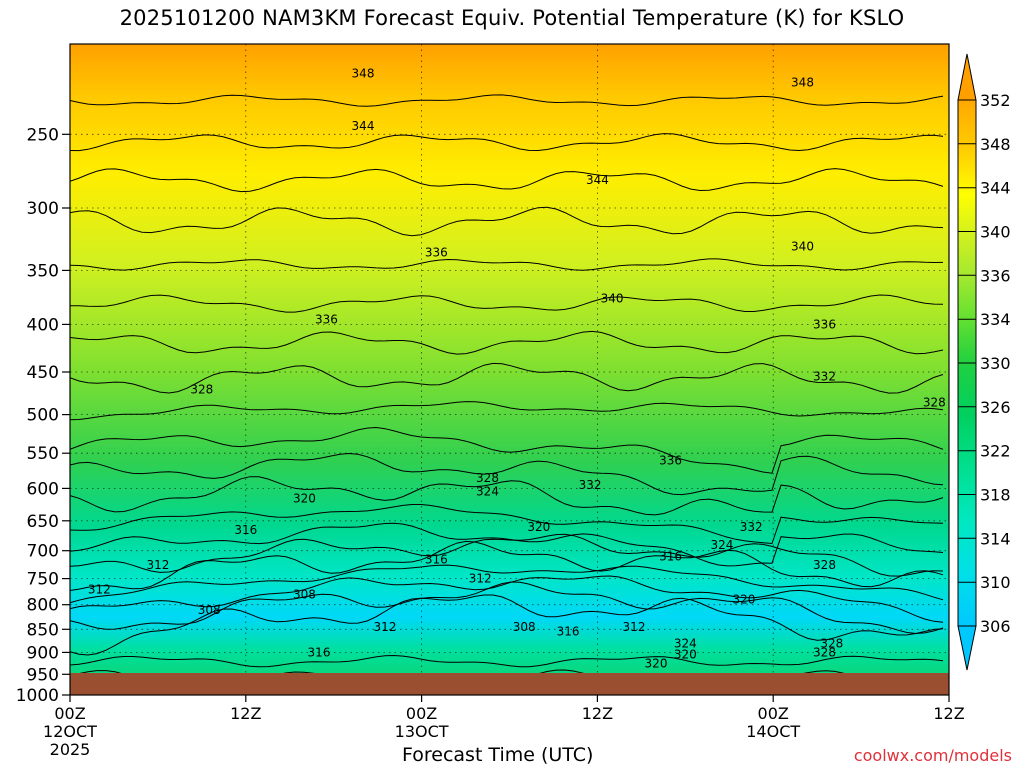 This screenshot has height=768, width=1024. What do you see at coordinates (995, 495) in the screenshot?
I see `colorbar-label: 318` at bounding box center [995, 495].